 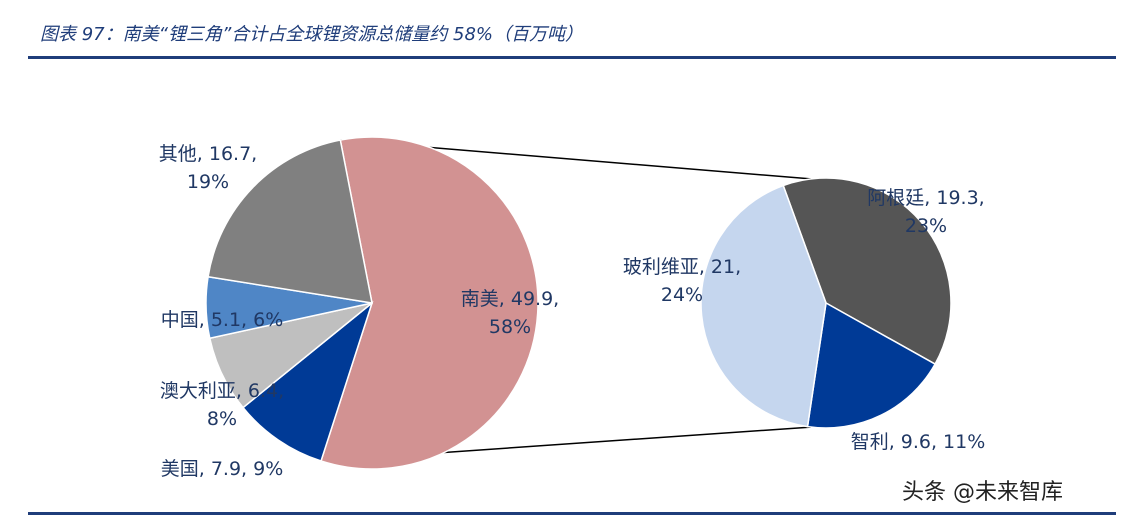 What do you see at coordinates (682, 295) in the screenshot?
I see `breakout-pie-pct-3: 24%` at bounding box center [682, 295].